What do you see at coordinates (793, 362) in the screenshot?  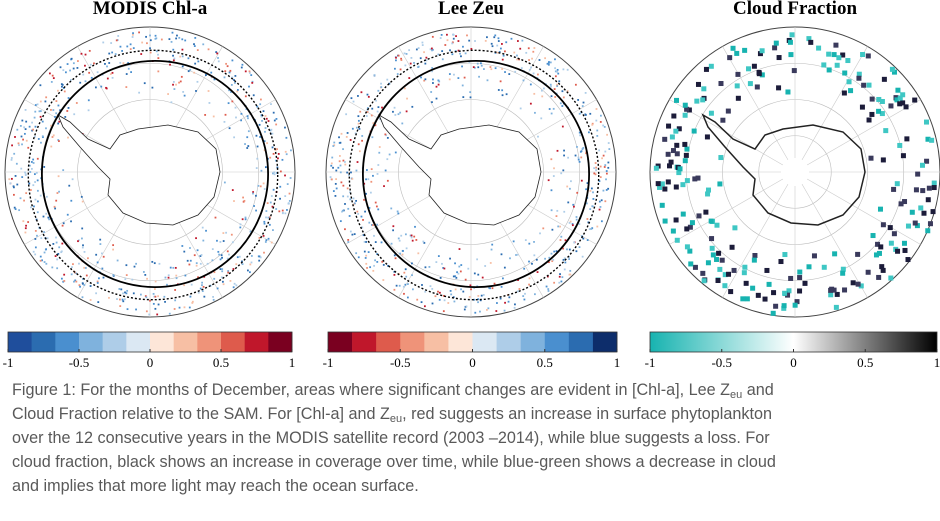 I see `colorbar-tick-label: 0` at bounding box center [793, 362].